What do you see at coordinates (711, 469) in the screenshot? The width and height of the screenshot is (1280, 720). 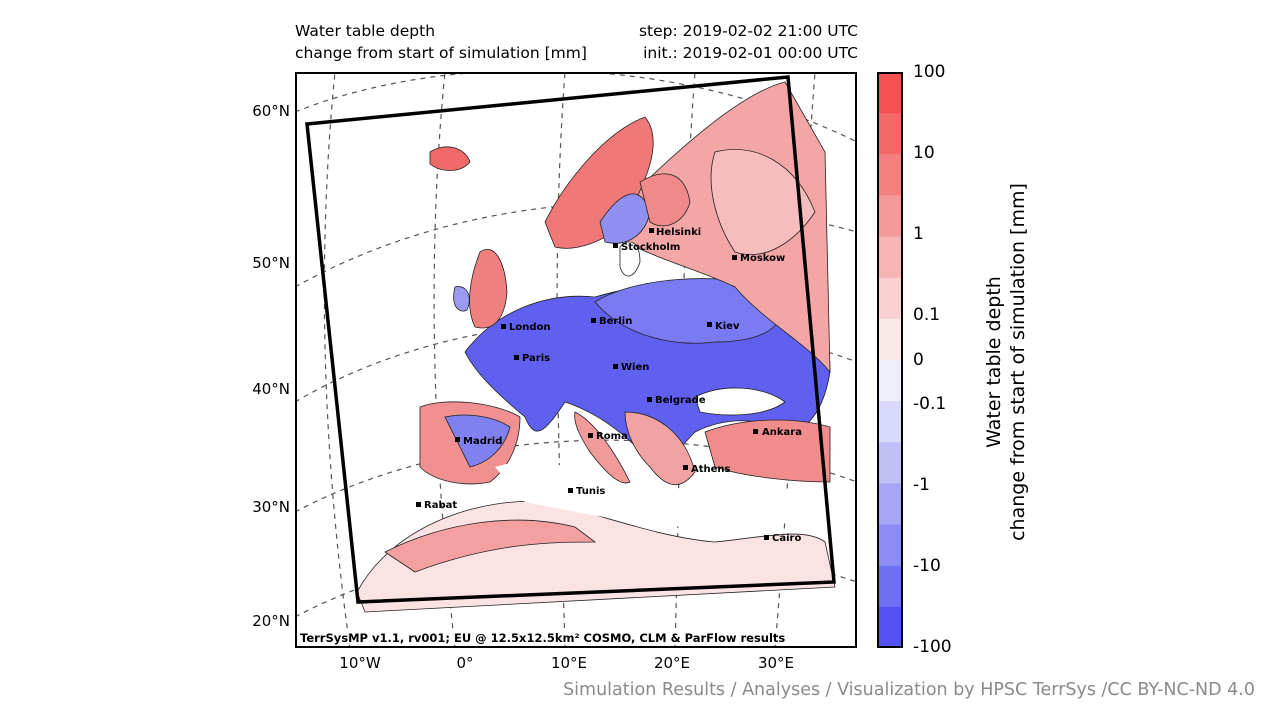 I see `city-label: Athens` at bounding box center [711, 469].